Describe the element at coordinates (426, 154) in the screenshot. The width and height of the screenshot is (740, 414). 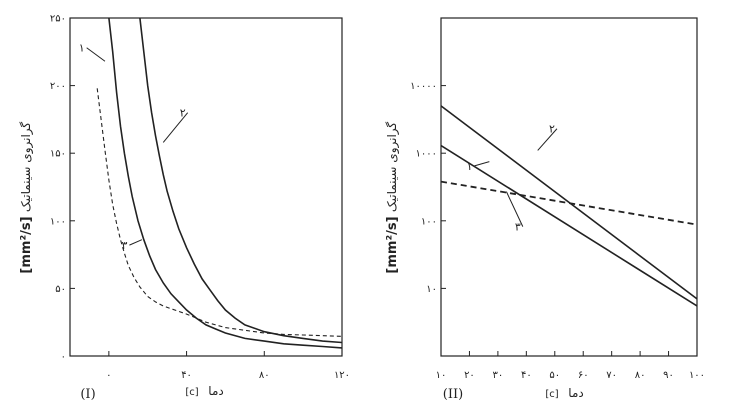
I see `y-tick-label: ۱۰۰۰` at that location.